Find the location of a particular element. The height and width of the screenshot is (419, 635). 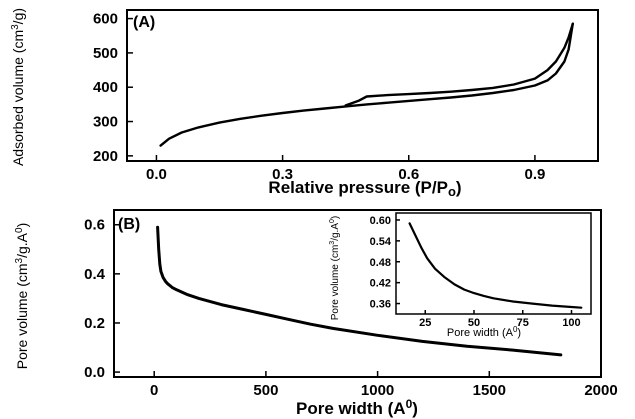

panel-a-y-tick-label: 600 is located at coordinates (105, 19).